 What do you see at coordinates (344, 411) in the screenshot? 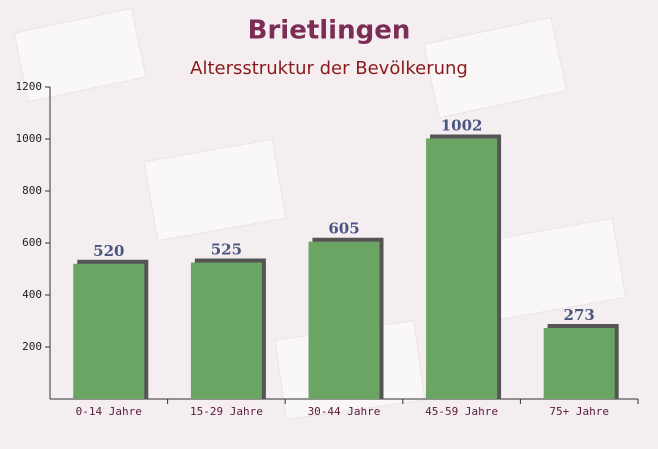
I see `x-tick-label: 30-44 Jahre` at bounding box center [344, 411].